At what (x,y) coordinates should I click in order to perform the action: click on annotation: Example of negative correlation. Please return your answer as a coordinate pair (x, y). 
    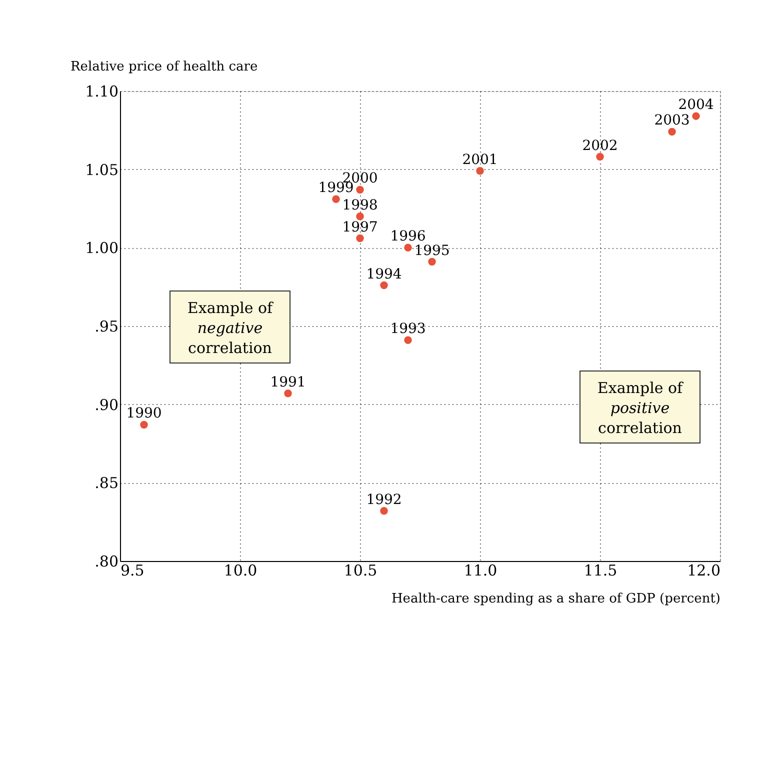
    Looking at the image, I should click on (230, 328).